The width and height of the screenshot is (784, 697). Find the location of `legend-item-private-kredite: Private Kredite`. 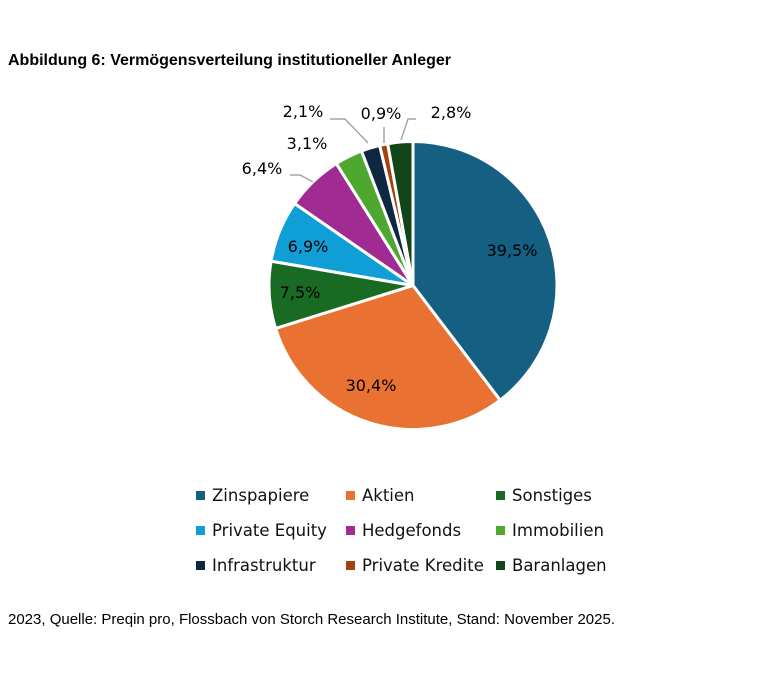

legend-item-private-kredite: Private Kredite is located at coordinates (421, 565).